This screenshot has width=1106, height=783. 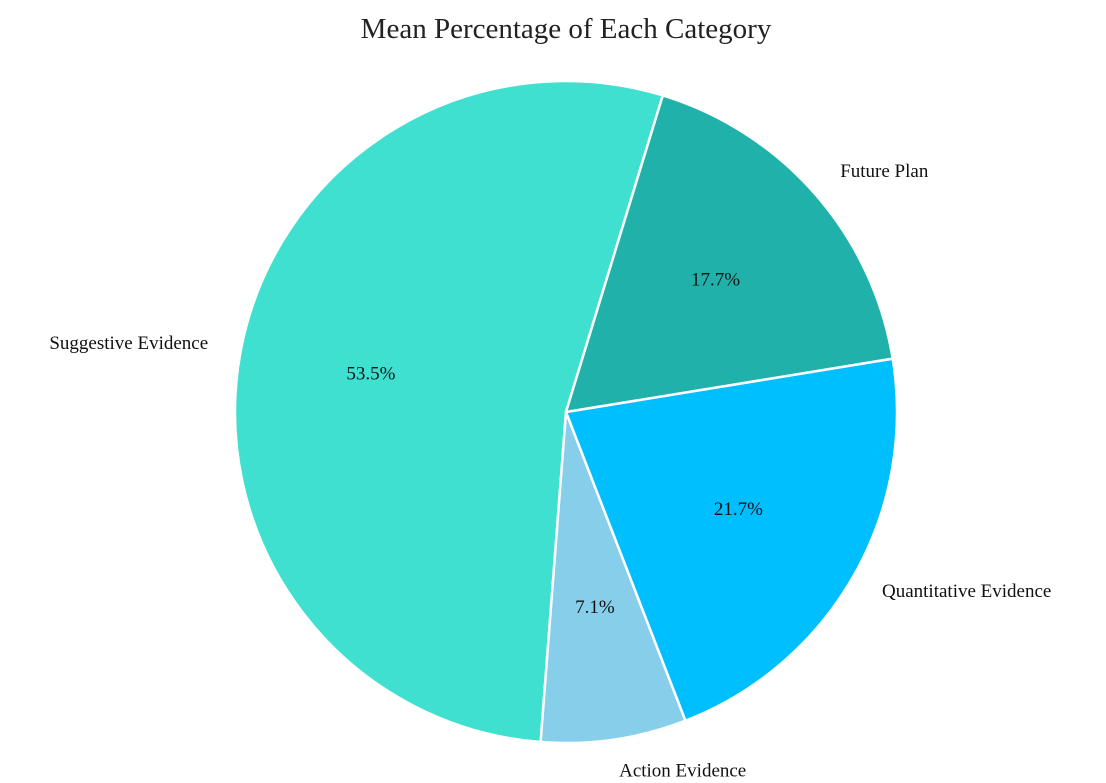 I want to click on pie-pct-label-suggestive-evidence: 53.5%, so click(x=370, y=373).